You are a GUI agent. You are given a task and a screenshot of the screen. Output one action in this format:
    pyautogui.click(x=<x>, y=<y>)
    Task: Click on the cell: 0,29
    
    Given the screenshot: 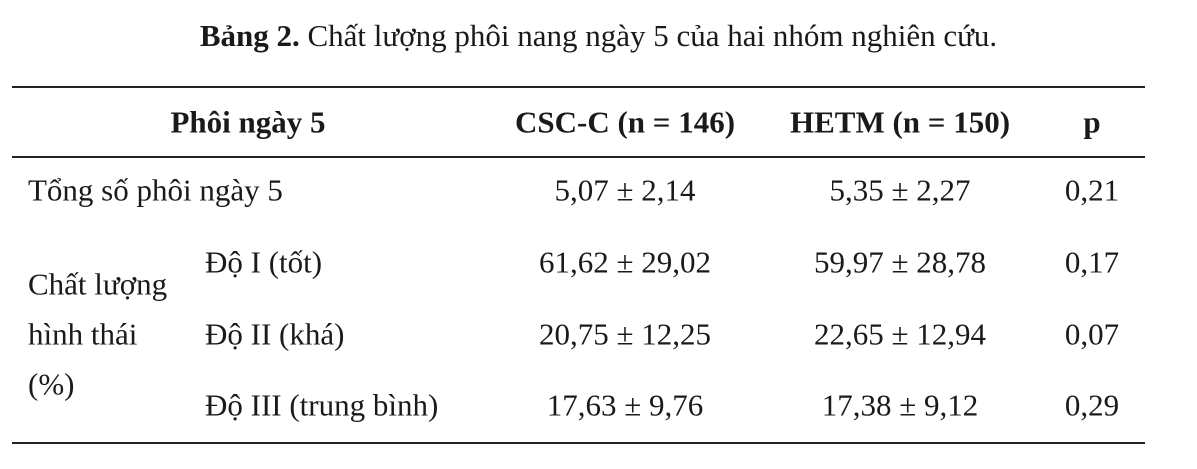 What is the action you would take?
    pyautogui.click(x=1092, y=405)
    